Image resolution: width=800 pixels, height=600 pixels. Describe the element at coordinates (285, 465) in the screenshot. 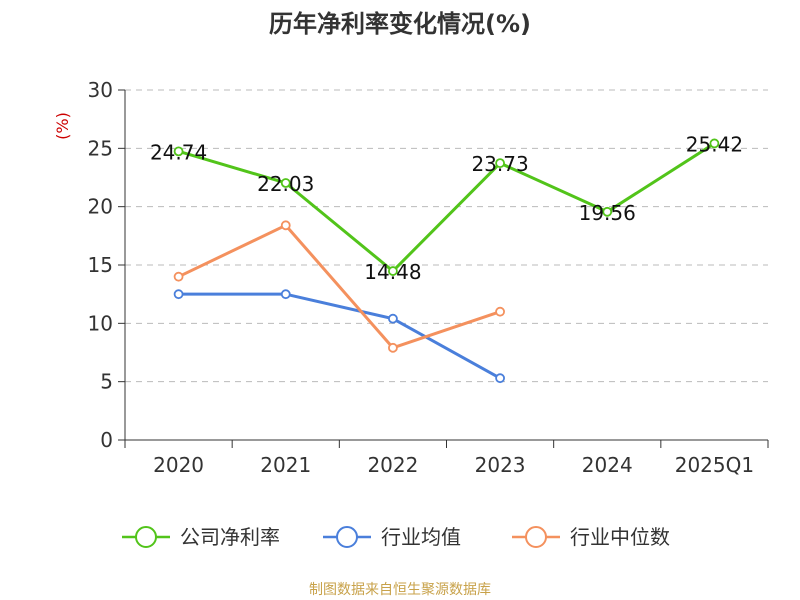

I see `x-tick-label: 2021` at that location.